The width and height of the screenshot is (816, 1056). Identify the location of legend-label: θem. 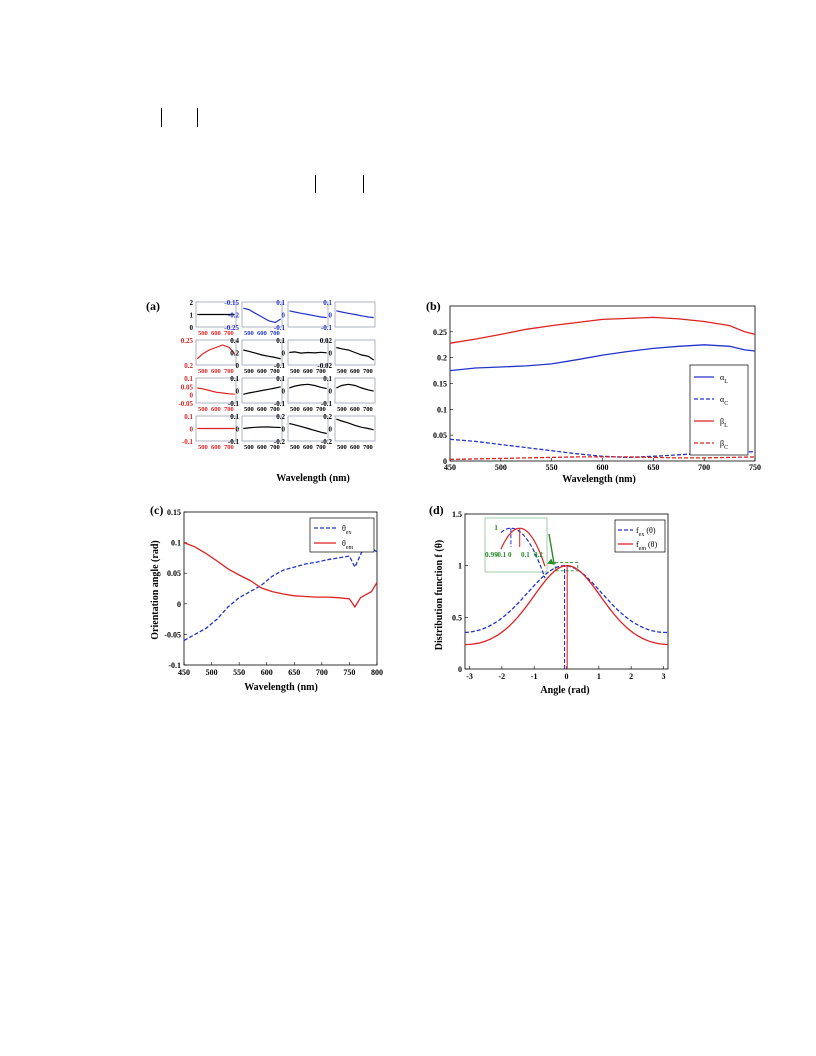
(348, 545).